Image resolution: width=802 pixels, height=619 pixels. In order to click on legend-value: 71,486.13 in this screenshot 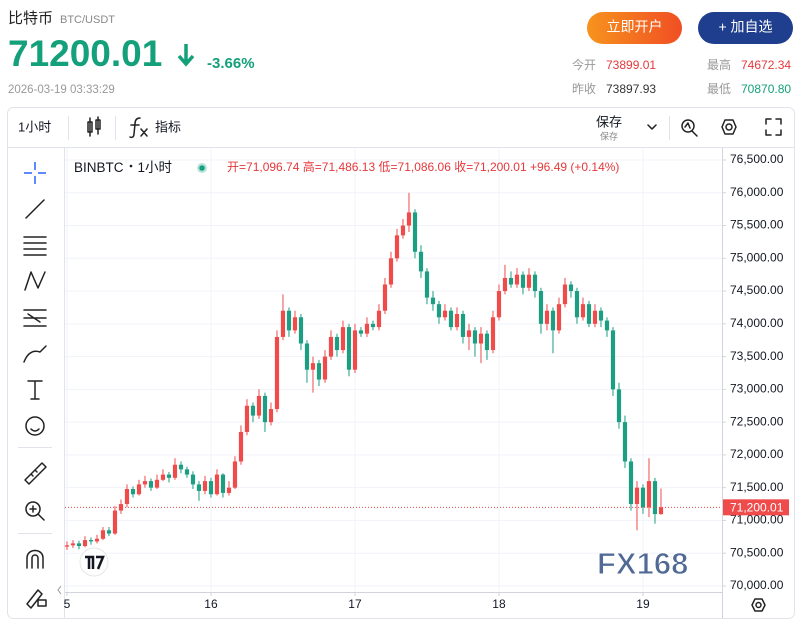, I will do `click(349, 167)`.